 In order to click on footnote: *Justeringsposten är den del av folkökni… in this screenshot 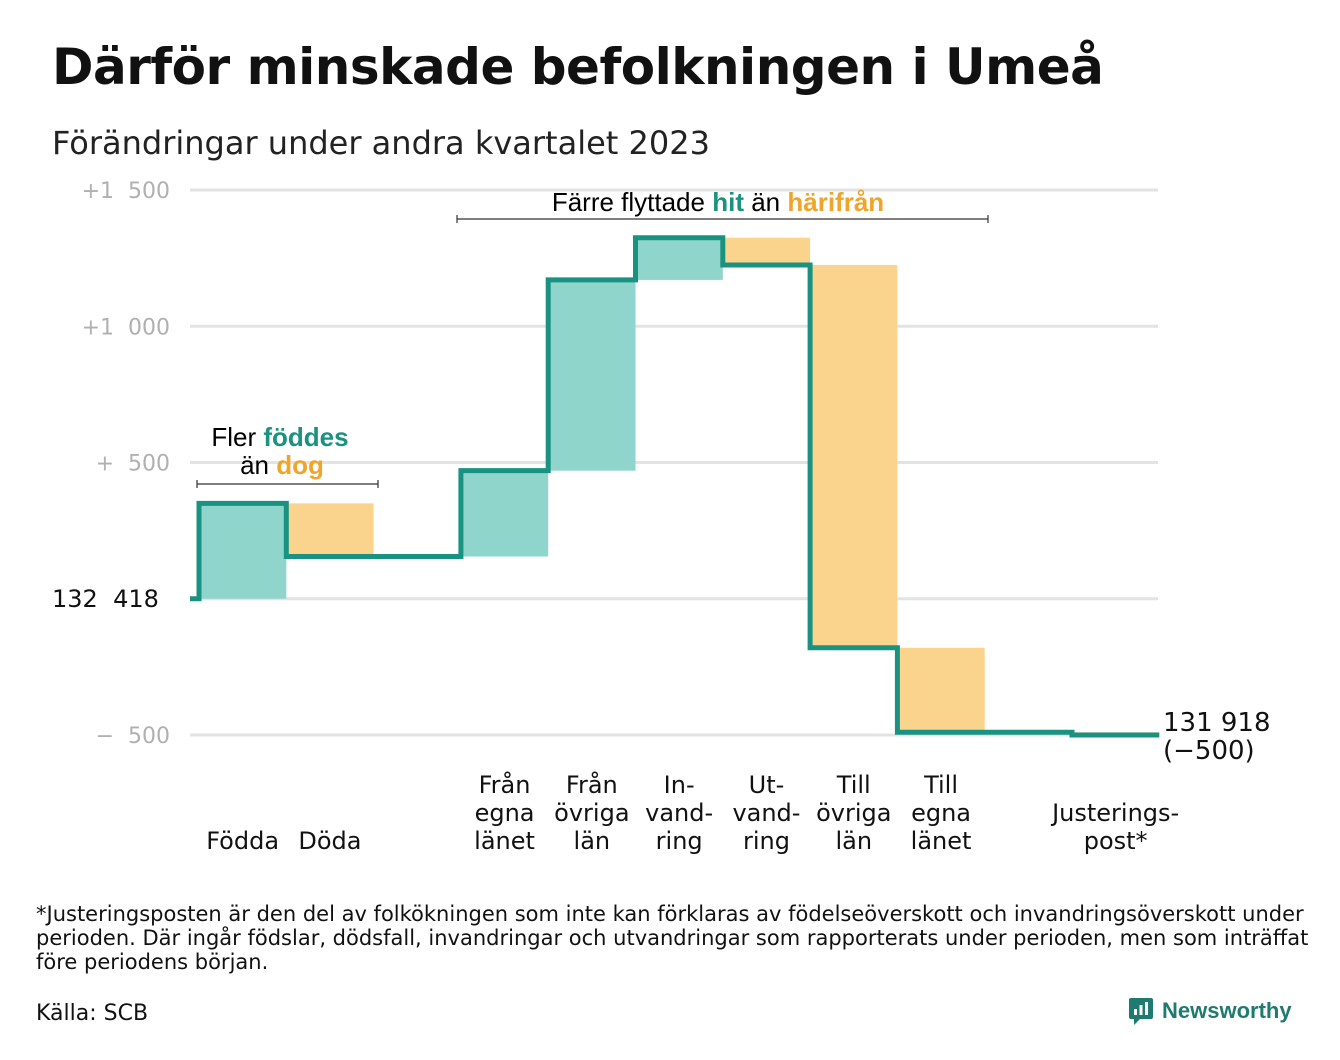, I will do `click(672, 938)`.